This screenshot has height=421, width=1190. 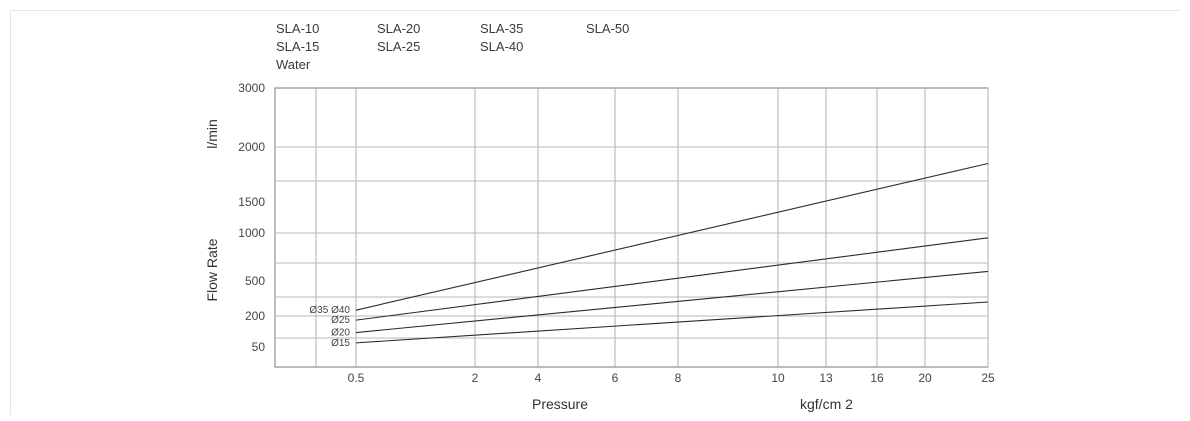 What do you see at coordinates (502, 46) in the screenshot?
I see `legend-entry: SLA-40` at bounding box center [502, 46].